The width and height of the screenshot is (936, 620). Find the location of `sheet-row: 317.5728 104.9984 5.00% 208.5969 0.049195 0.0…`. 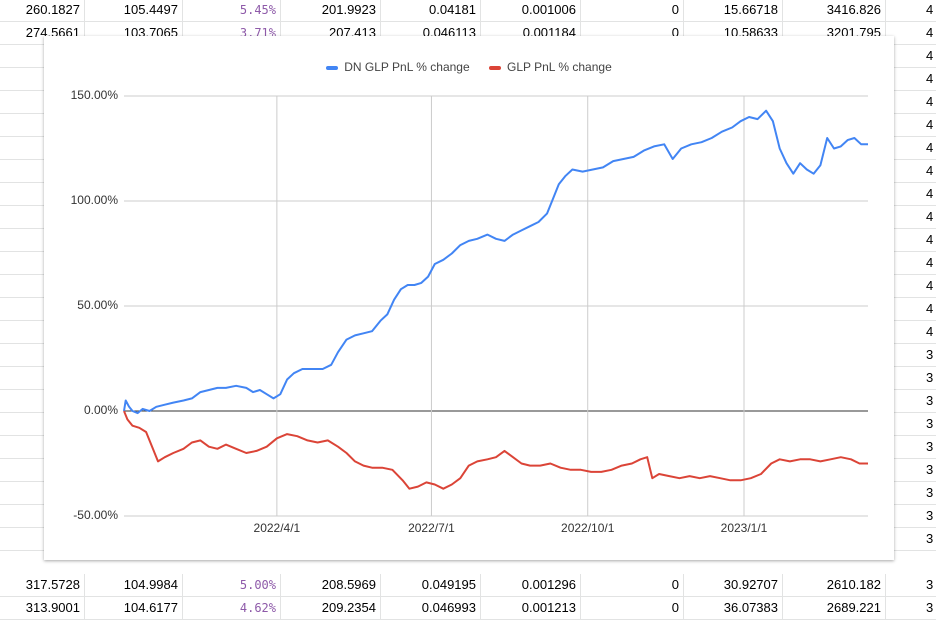

sheet-row: 317.5728 104.9984 5.00% 208.5969 0.049195 0.0… is located at coordinates (468, 585).